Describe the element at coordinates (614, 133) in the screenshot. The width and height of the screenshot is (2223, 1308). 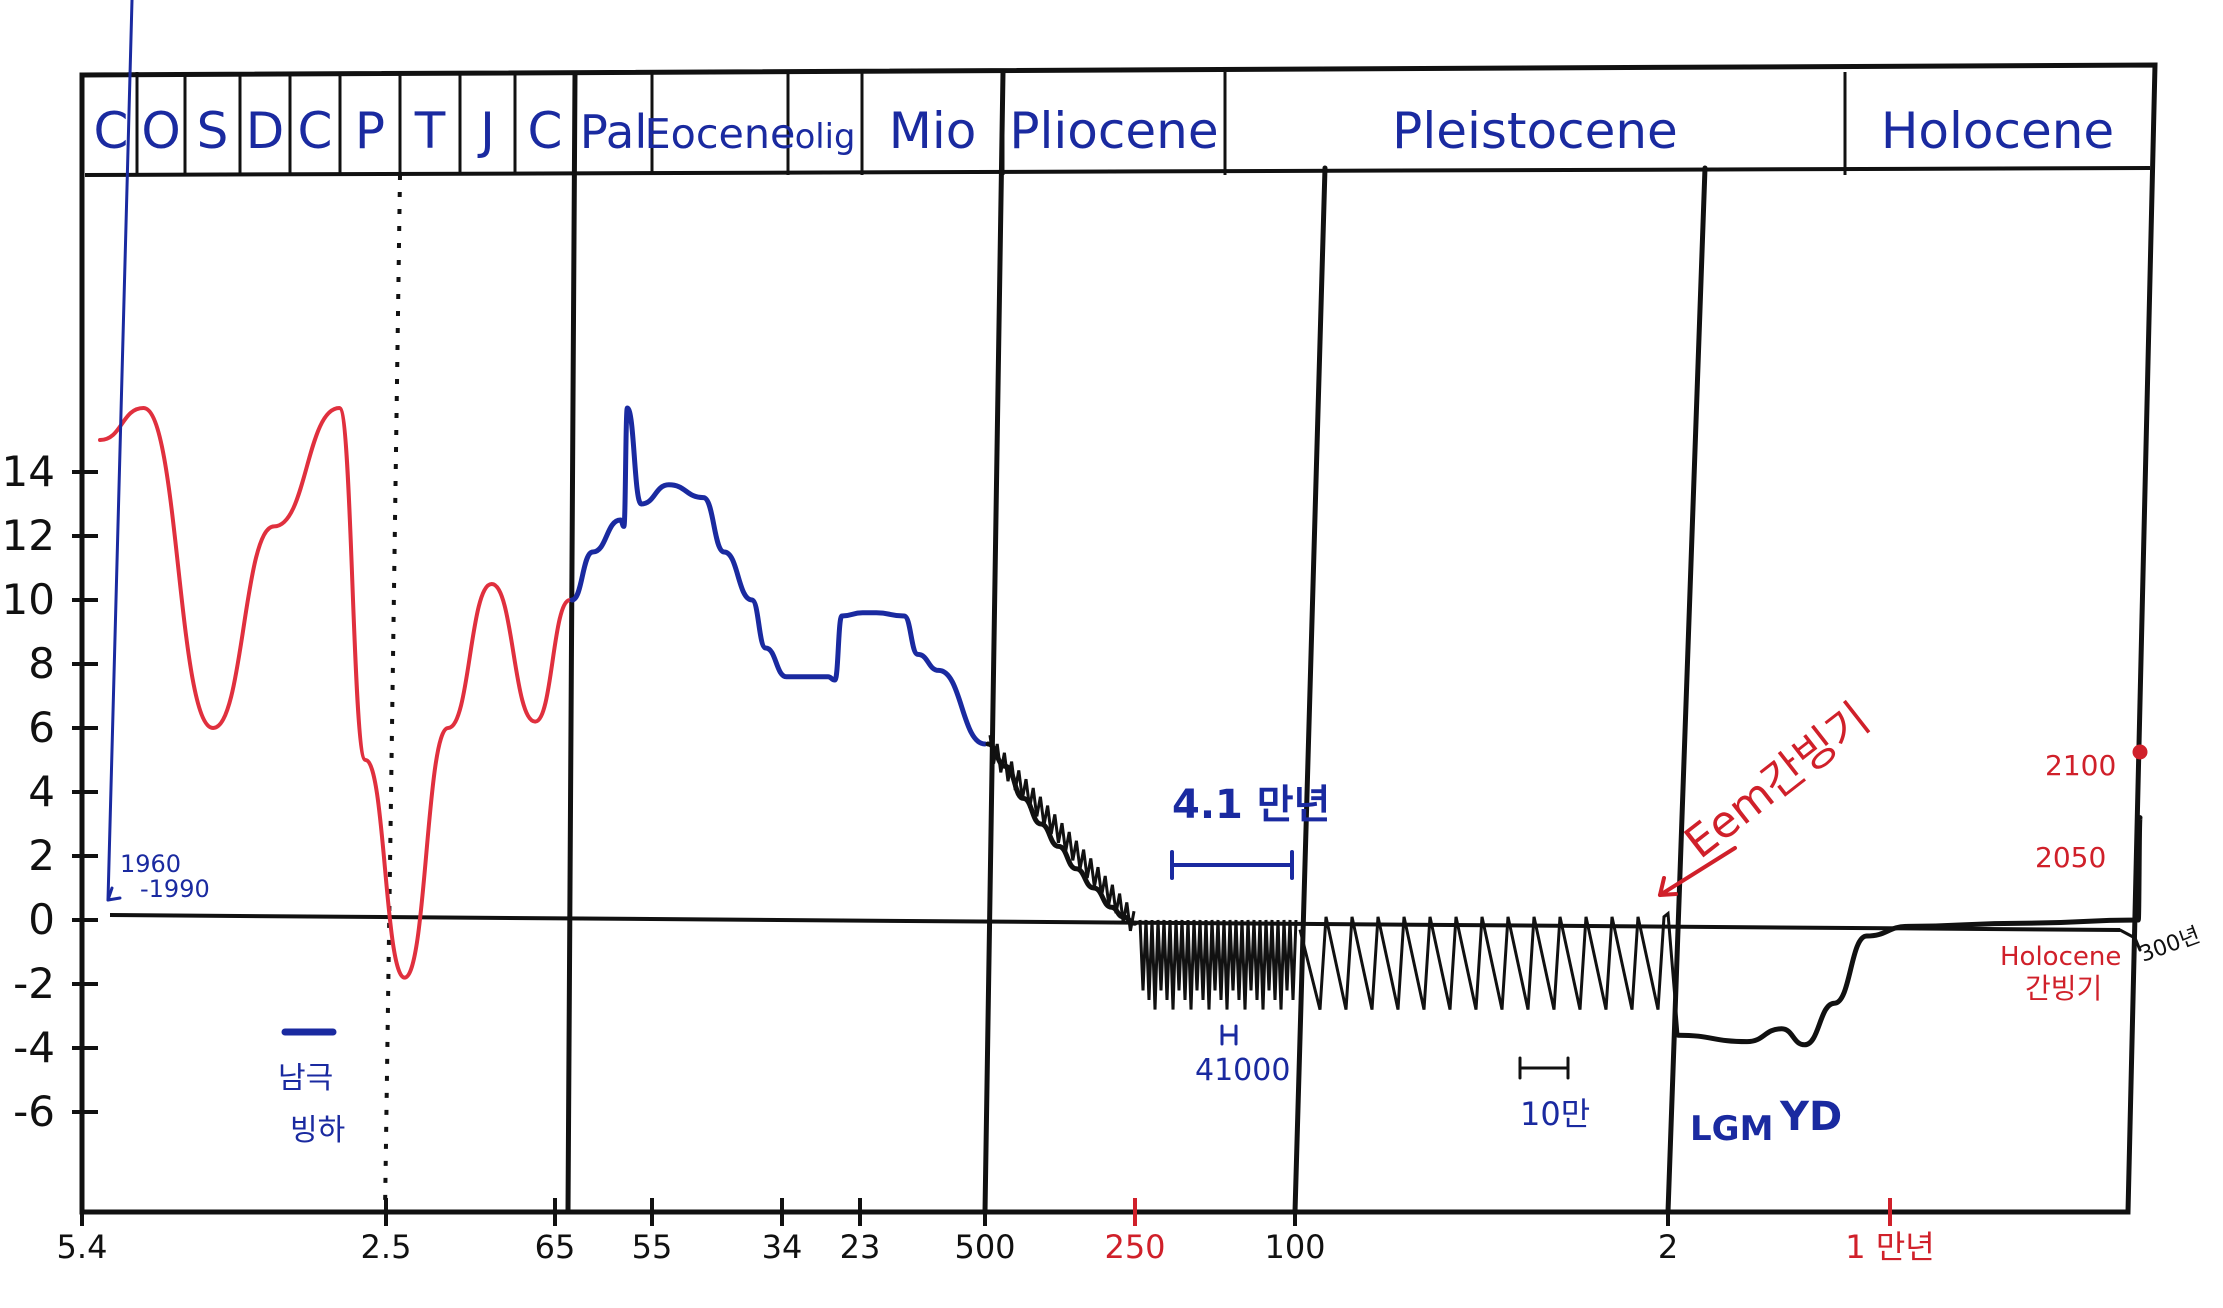
I see `period-label: Pal` at that location.